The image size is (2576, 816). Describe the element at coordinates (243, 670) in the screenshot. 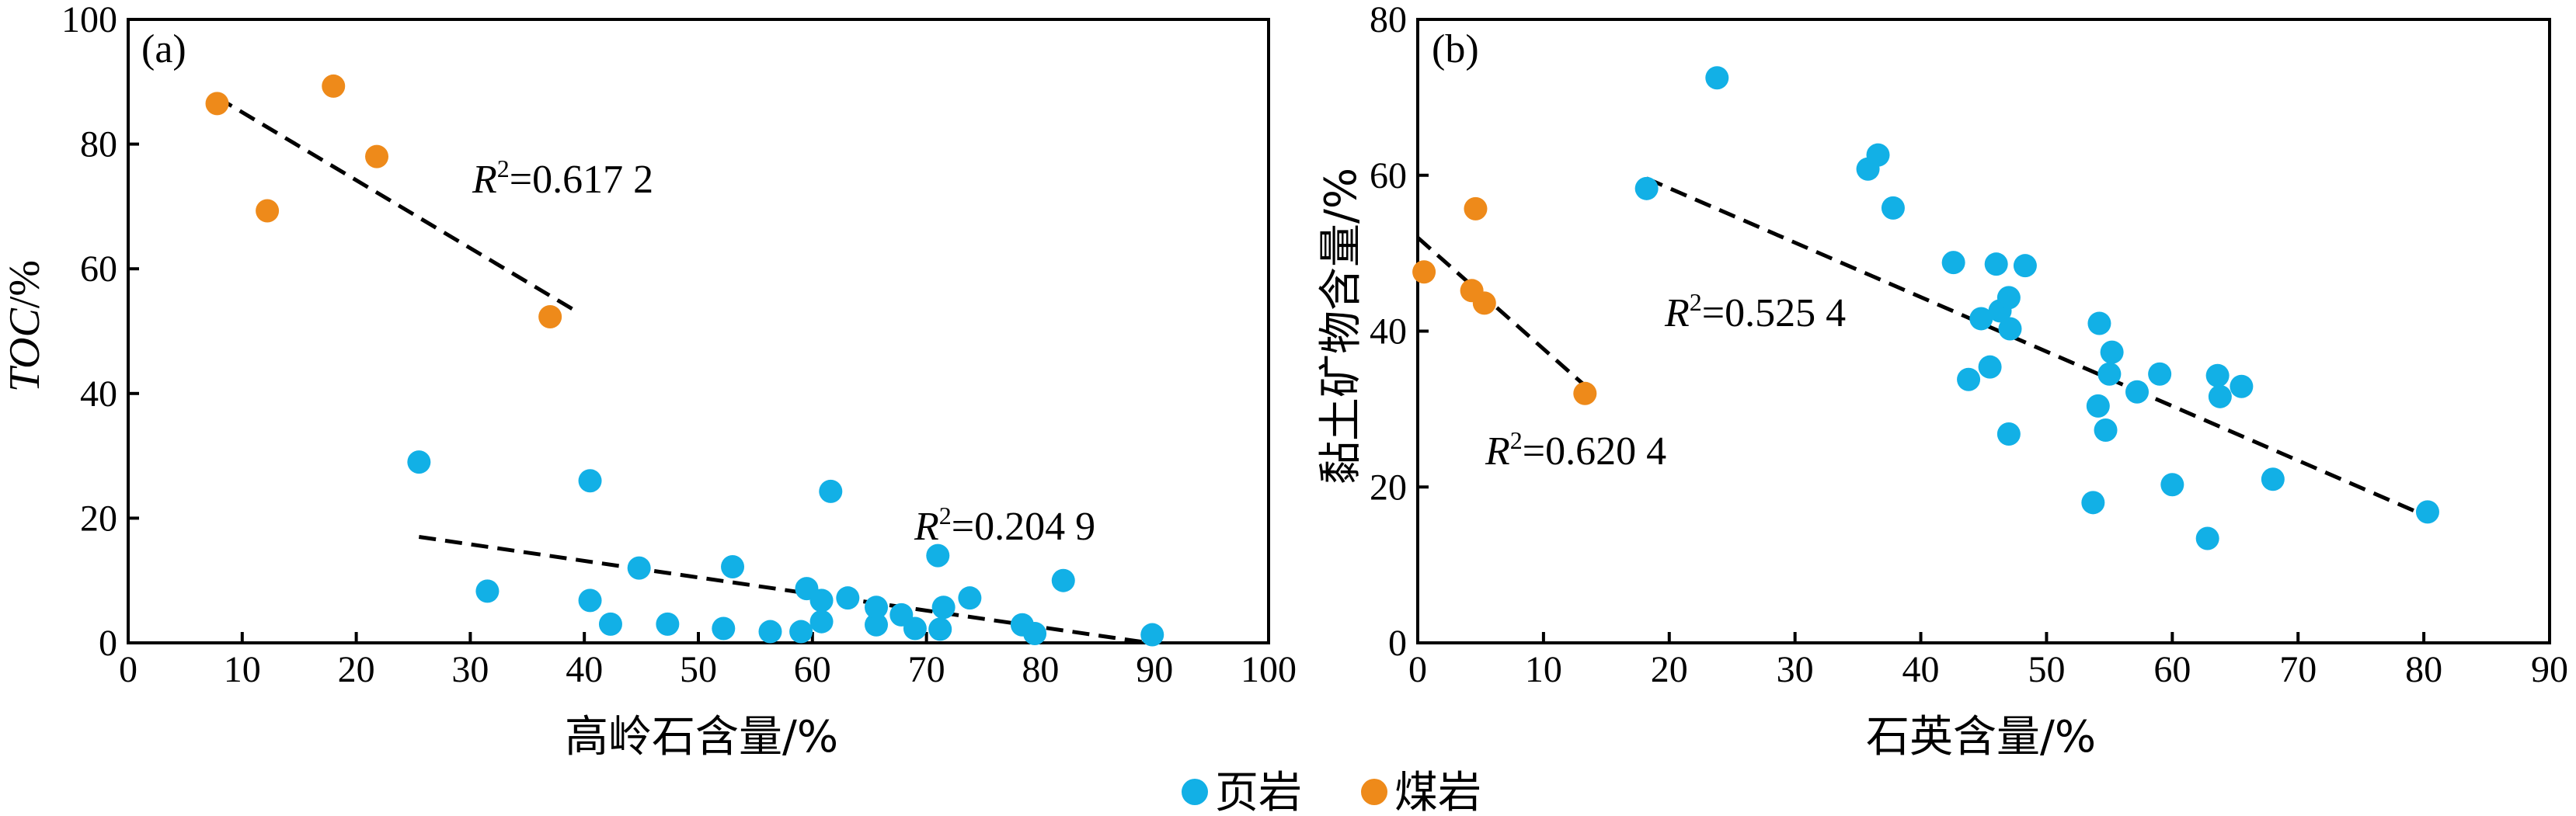

I see `panel-a-xtick-label: 10` at that location.